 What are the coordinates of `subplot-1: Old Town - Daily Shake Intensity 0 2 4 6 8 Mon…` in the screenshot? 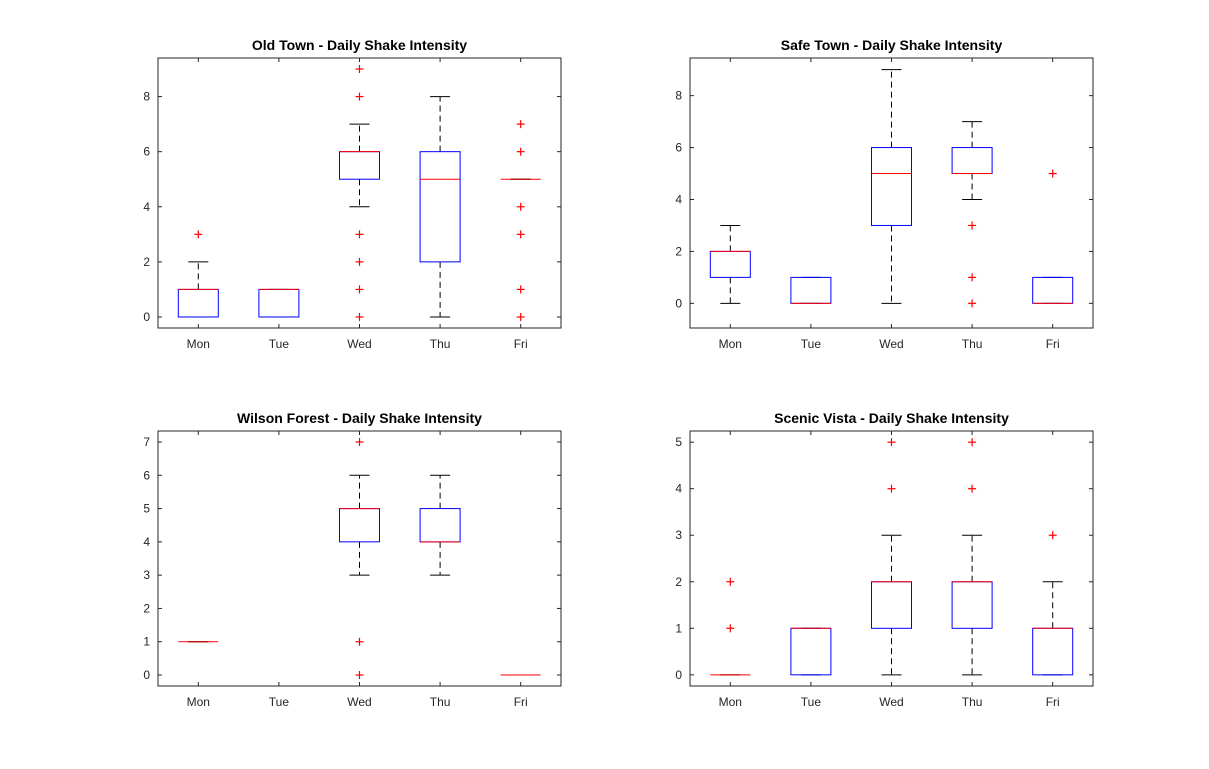 It's located at (352, 194).